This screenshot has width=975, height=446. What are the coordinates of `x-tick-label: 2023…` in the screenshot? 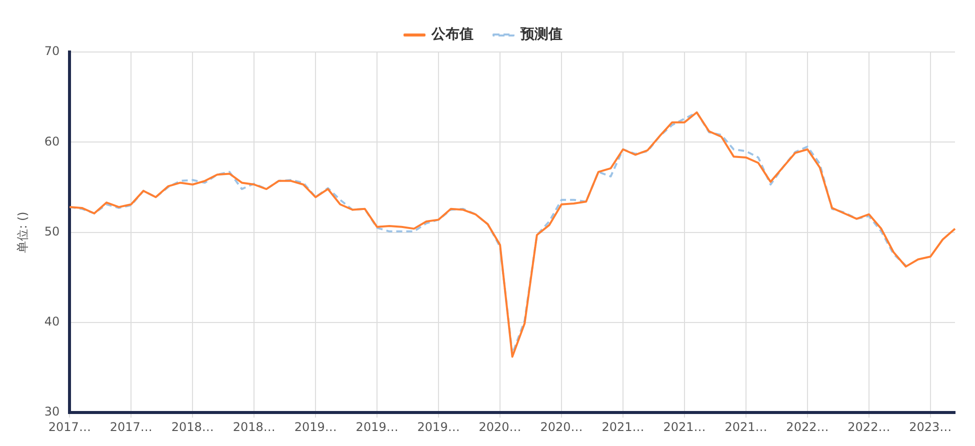 It's located at (930, 427).